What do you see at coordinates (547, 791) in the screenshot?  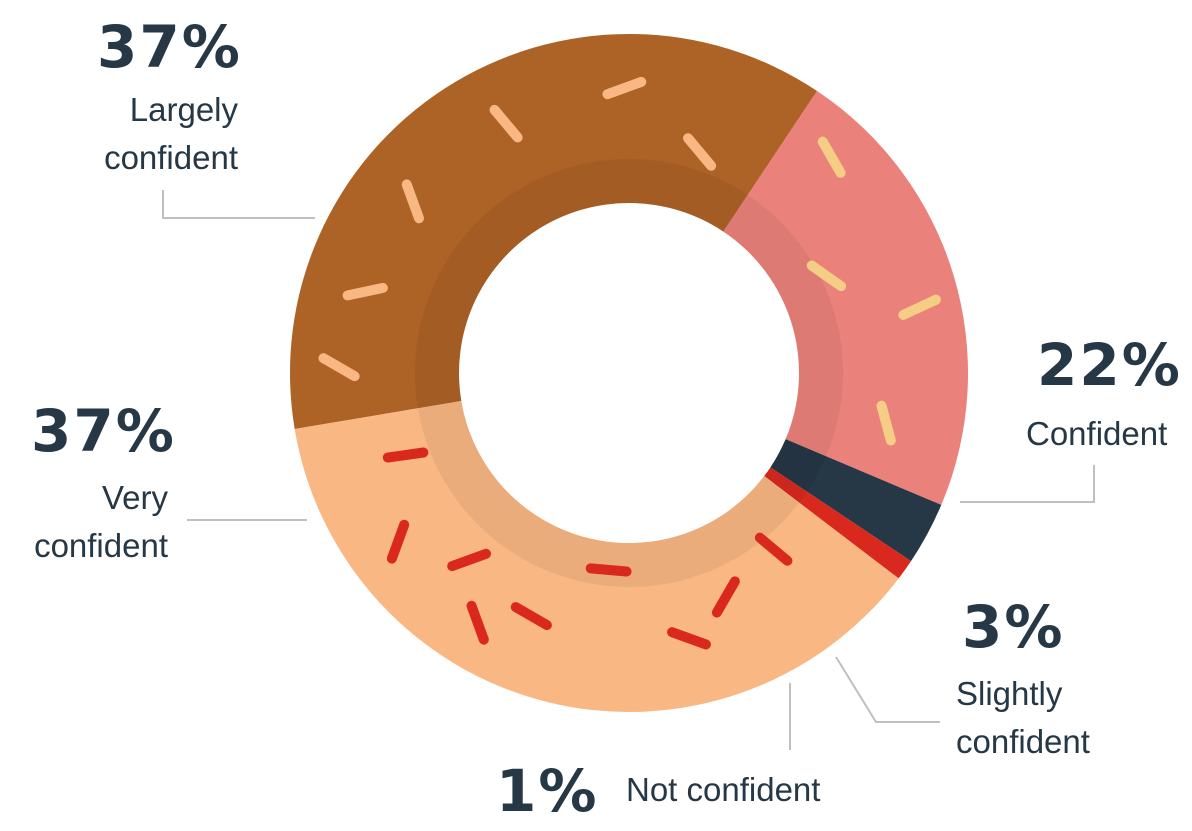 I see `value-label-not-confident: 1%` at bounding box center [547, 791].